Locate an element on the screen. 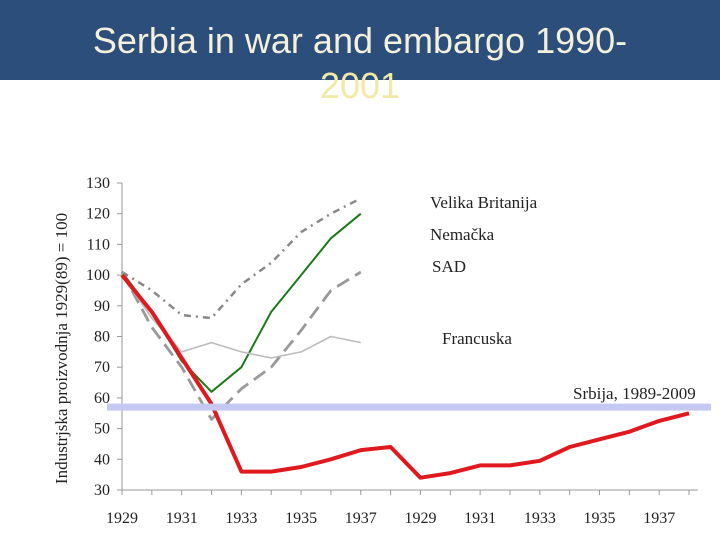 The width and height of the screenshot is (720, 540). legend-label-1: Nemačka is located at coordinates (462, 234).